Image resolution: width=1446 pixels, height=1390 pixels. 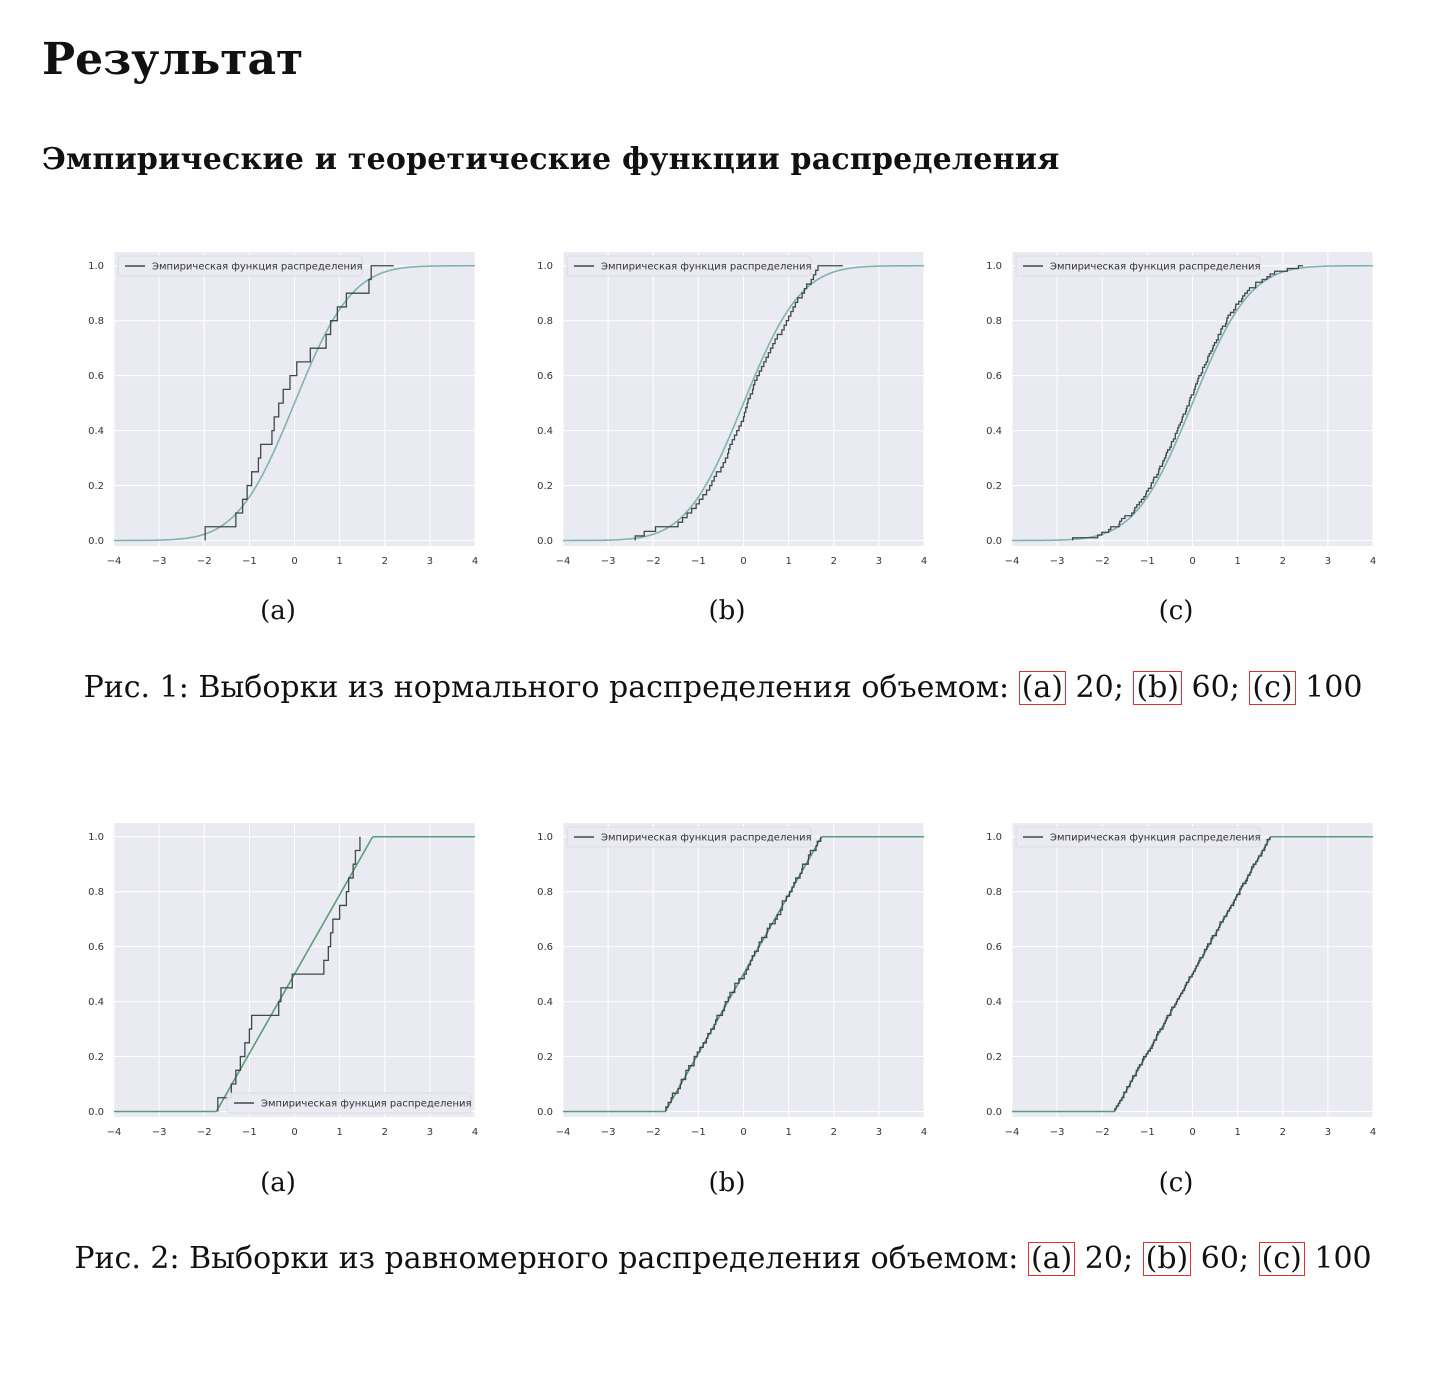 I want to click on caption-value: 60;, so click(x=1220, y=1258).